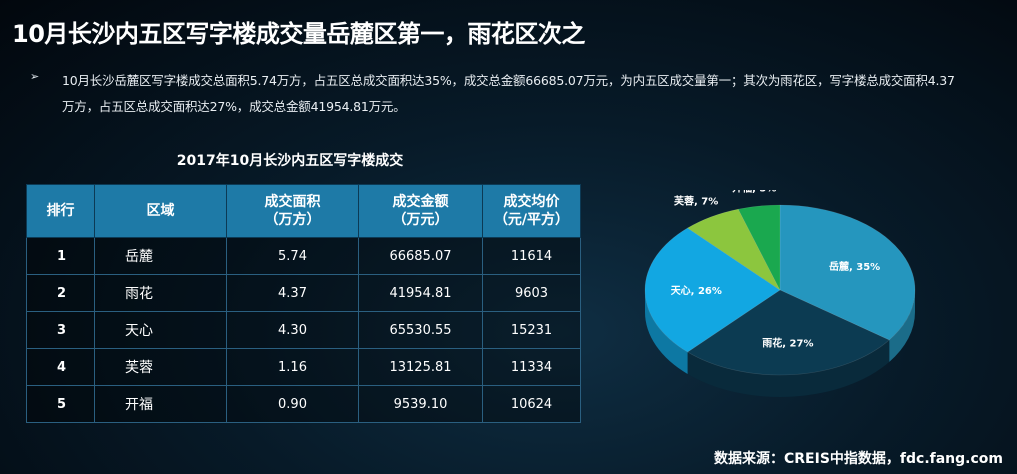 This screenshot has height=474, width=1017. Describe the element at coordinates (292, 256) in the screenshot. I see `cell-area: 5.74` at that location.